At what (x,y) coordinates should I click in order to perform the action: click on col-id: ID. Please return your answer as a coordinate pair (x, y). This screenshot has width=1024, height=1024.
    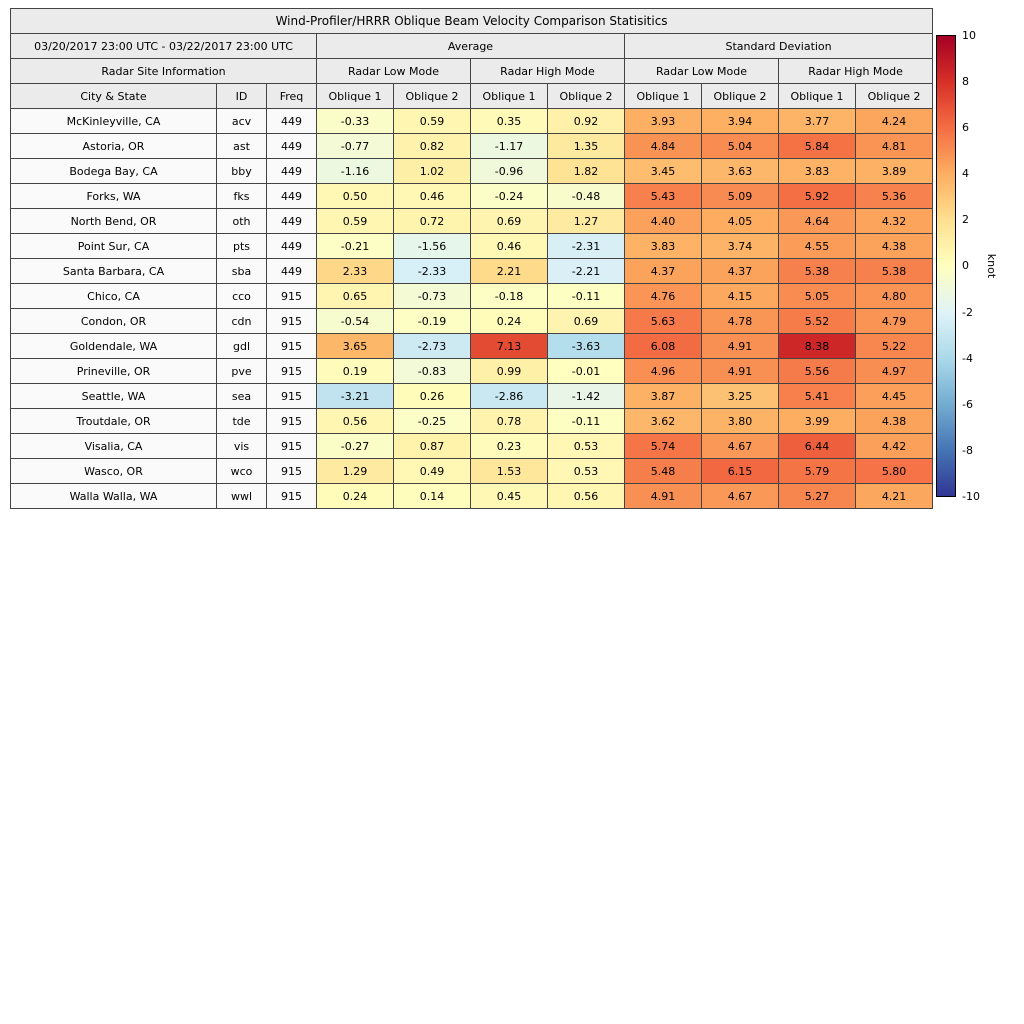
    Looking at the image, I should click on (241, 96).